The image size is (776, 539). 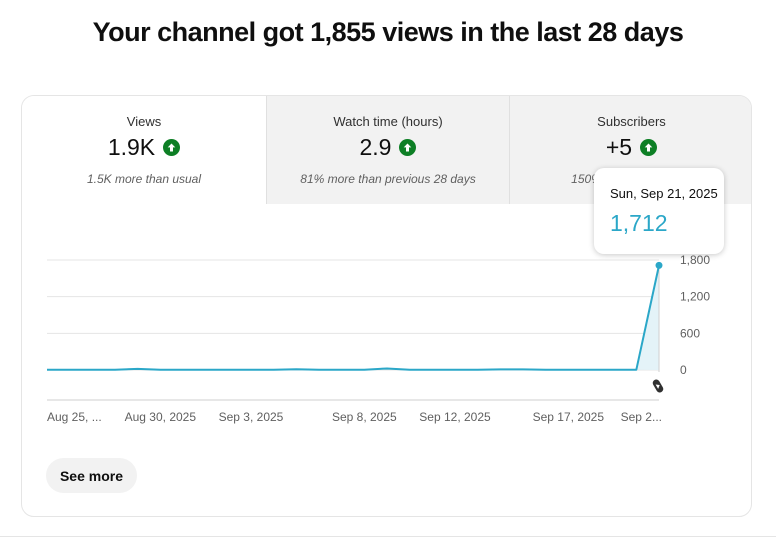 What do you see at coordinates (91, 475) in the screenshot?
I see `see-more-button: See more` at bounding box center [91, 475].